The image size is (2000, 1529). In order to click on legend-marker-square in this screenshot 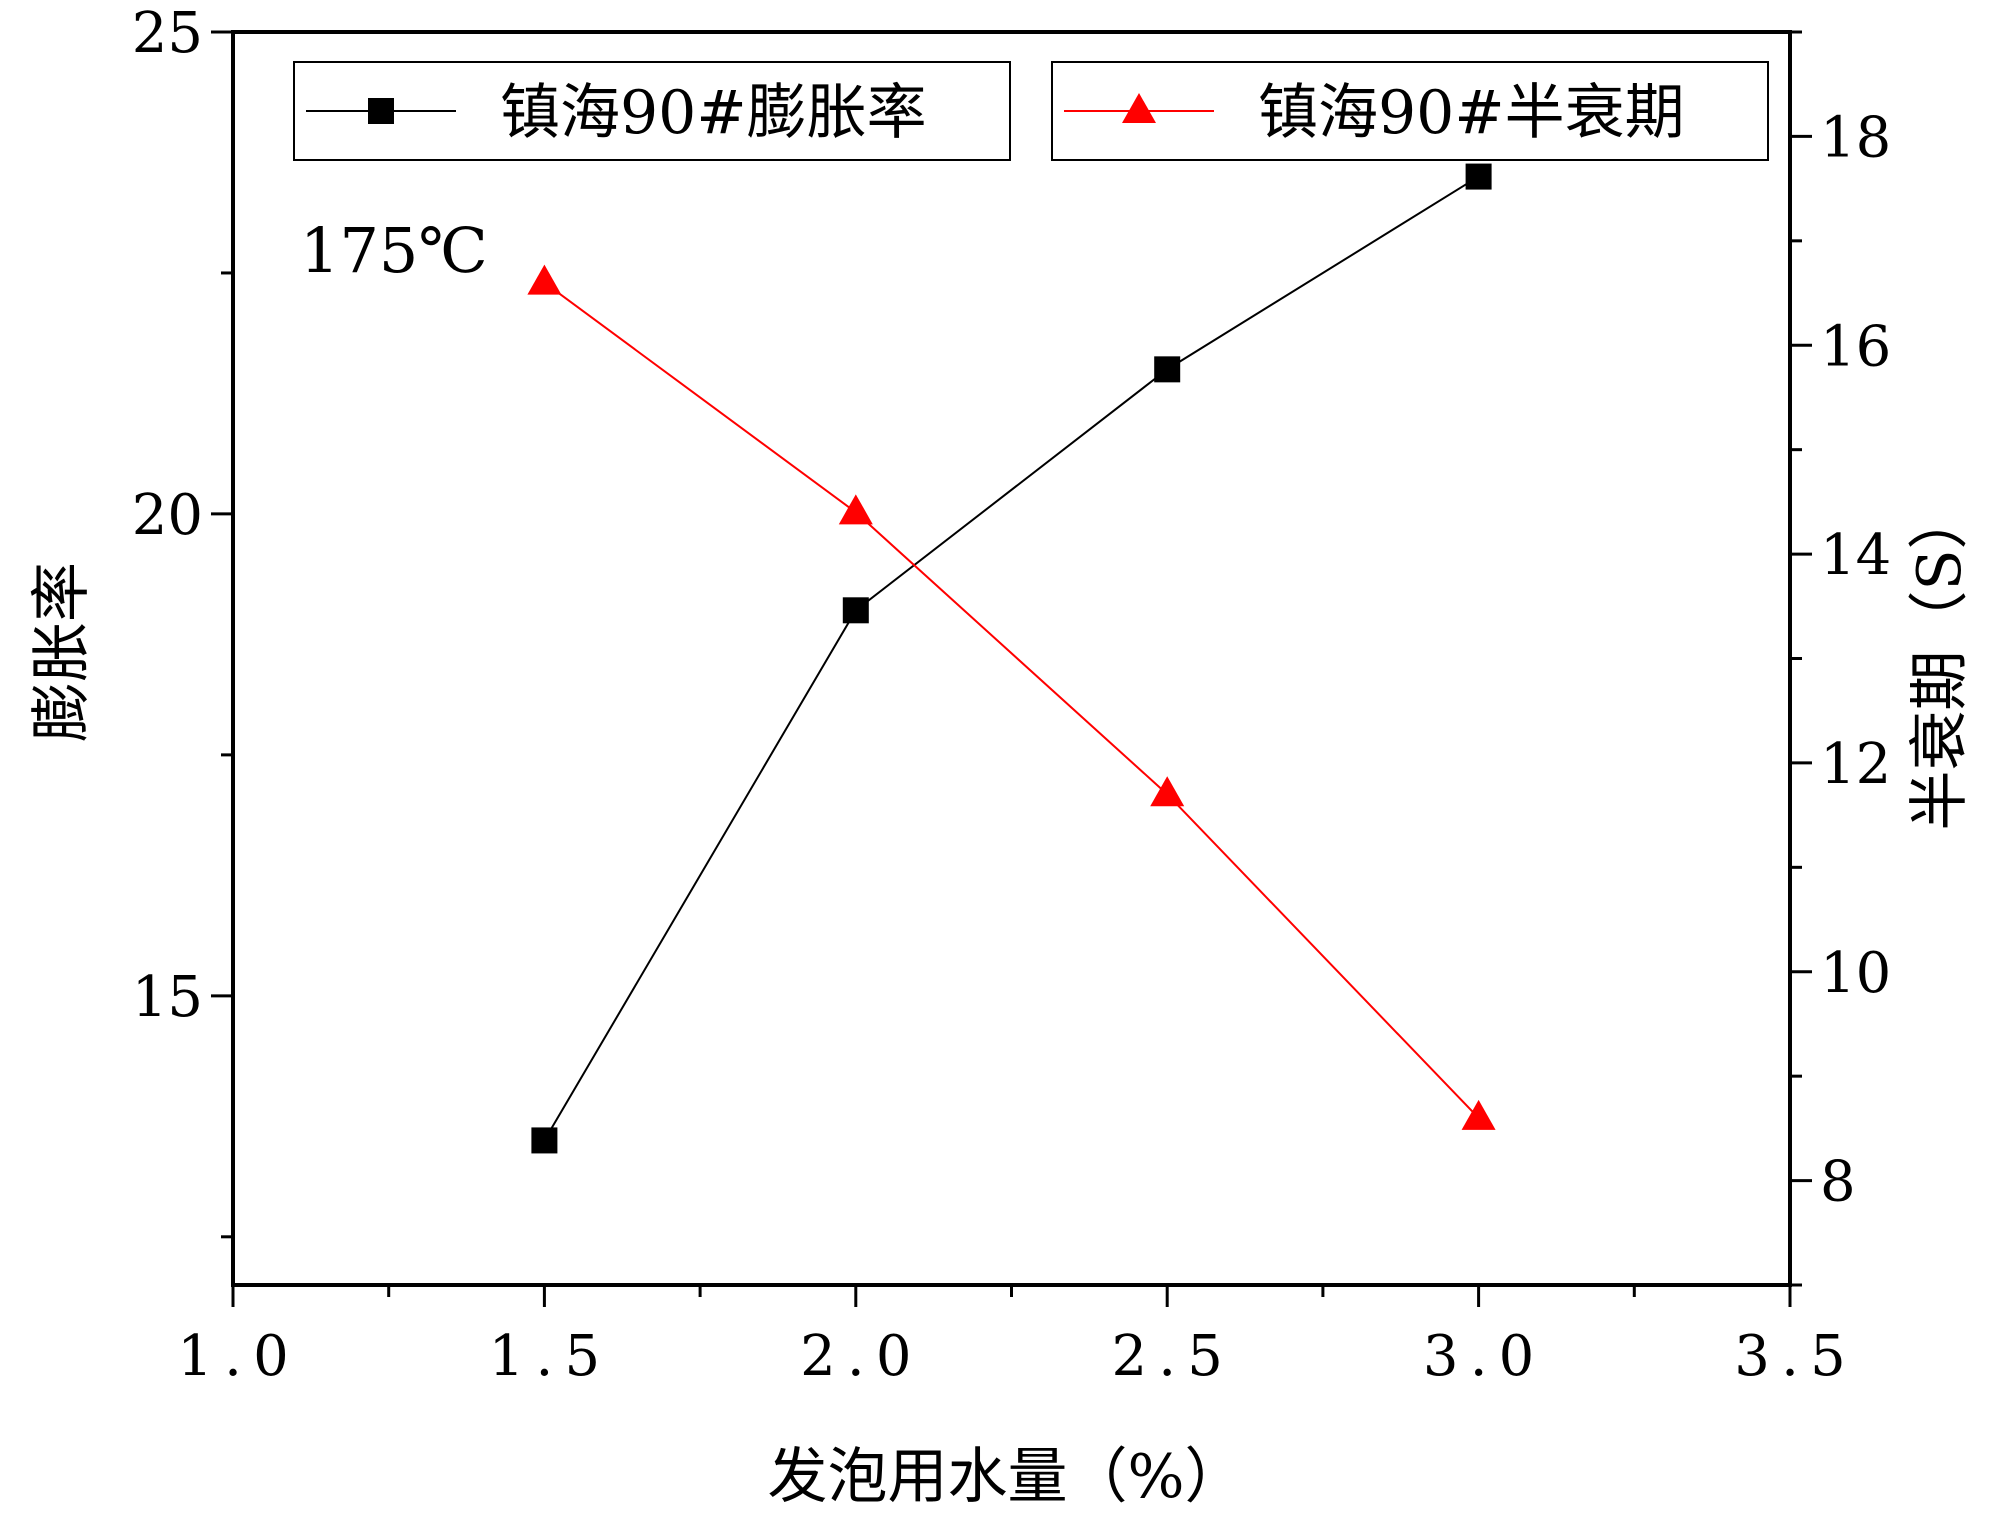, I will do `click(381, 111)`.